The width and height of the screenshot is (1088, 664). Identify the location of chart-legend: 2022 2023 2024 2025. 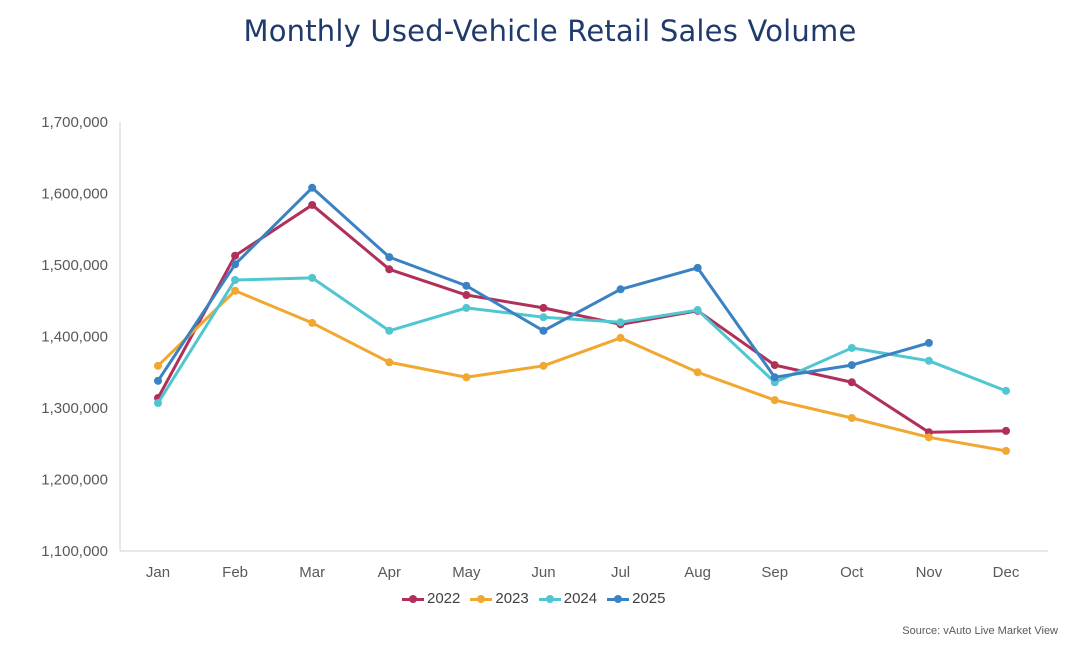
(534, 598).